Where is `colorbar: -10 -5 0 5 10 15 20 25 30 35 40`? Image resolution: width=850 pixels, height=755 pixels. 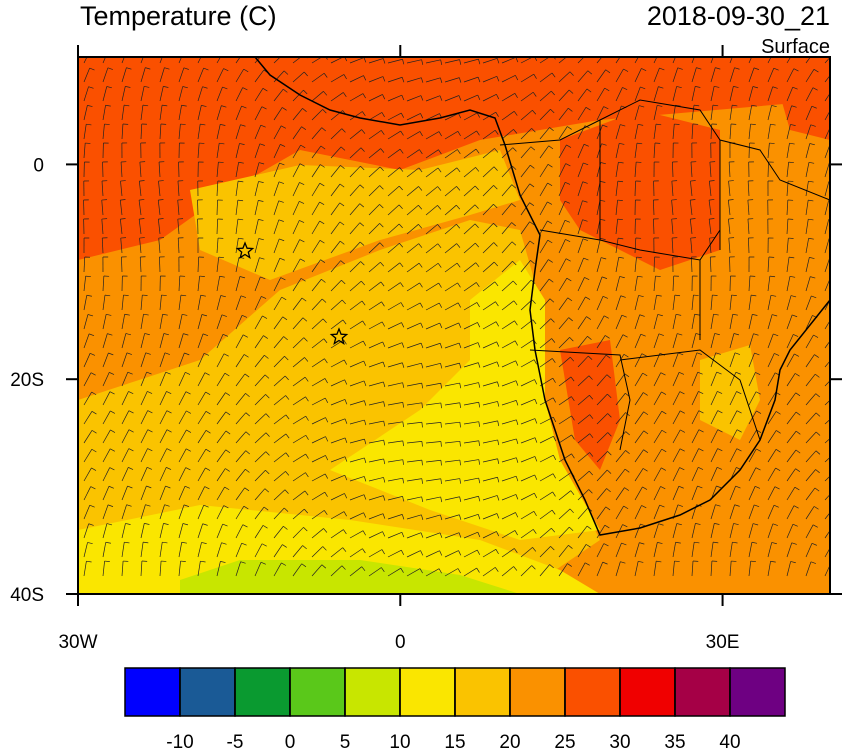 colorbar: -10 -5 0 5 10 15 20 25 30 35 40 is located at coordinates (455, 709).